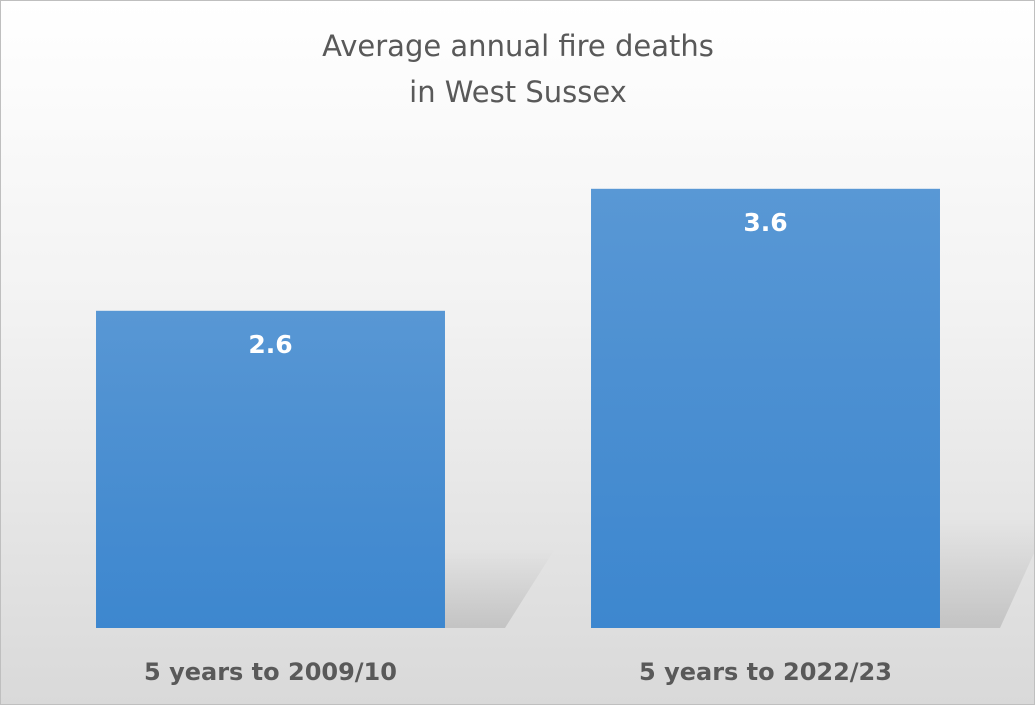  I want to click on data-label: 2.6, so click(270, 344).